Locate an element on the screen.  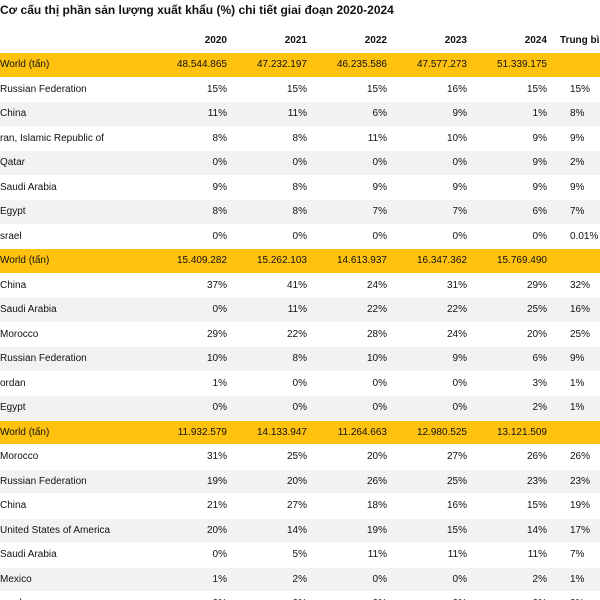
table-row: ran, Islamic Republic of 8% 8% 11% 10% 9% 9% is located at coordinates (300, 138).